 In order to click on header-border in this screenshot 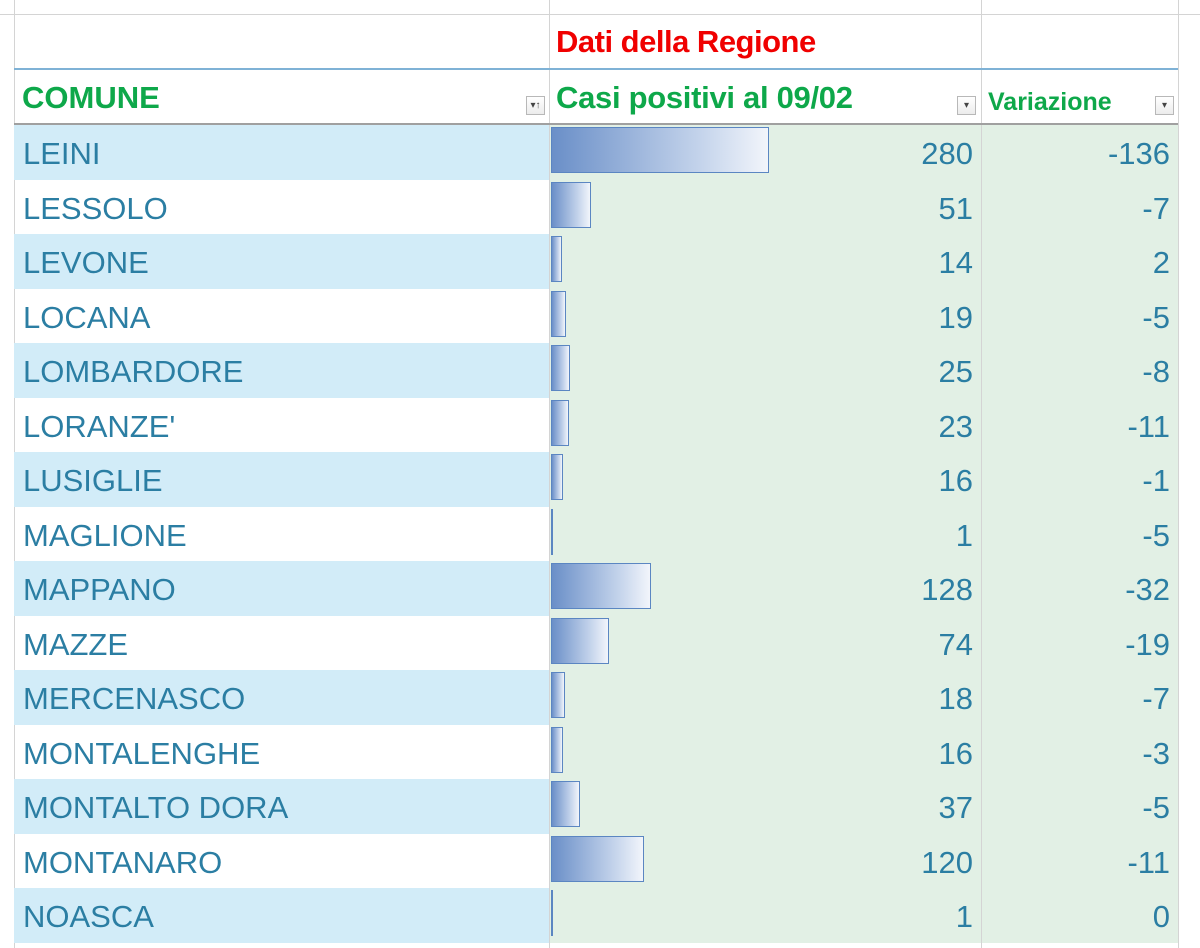, I will do `click(596, 69)`.